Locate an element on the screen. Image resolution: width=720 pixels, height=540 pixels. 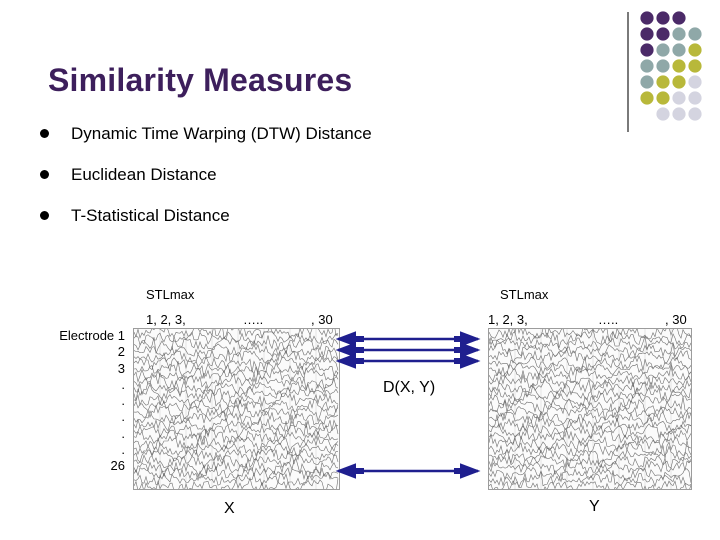
bullet-text: Euclidean Distance is located at coordinates (144, 174).